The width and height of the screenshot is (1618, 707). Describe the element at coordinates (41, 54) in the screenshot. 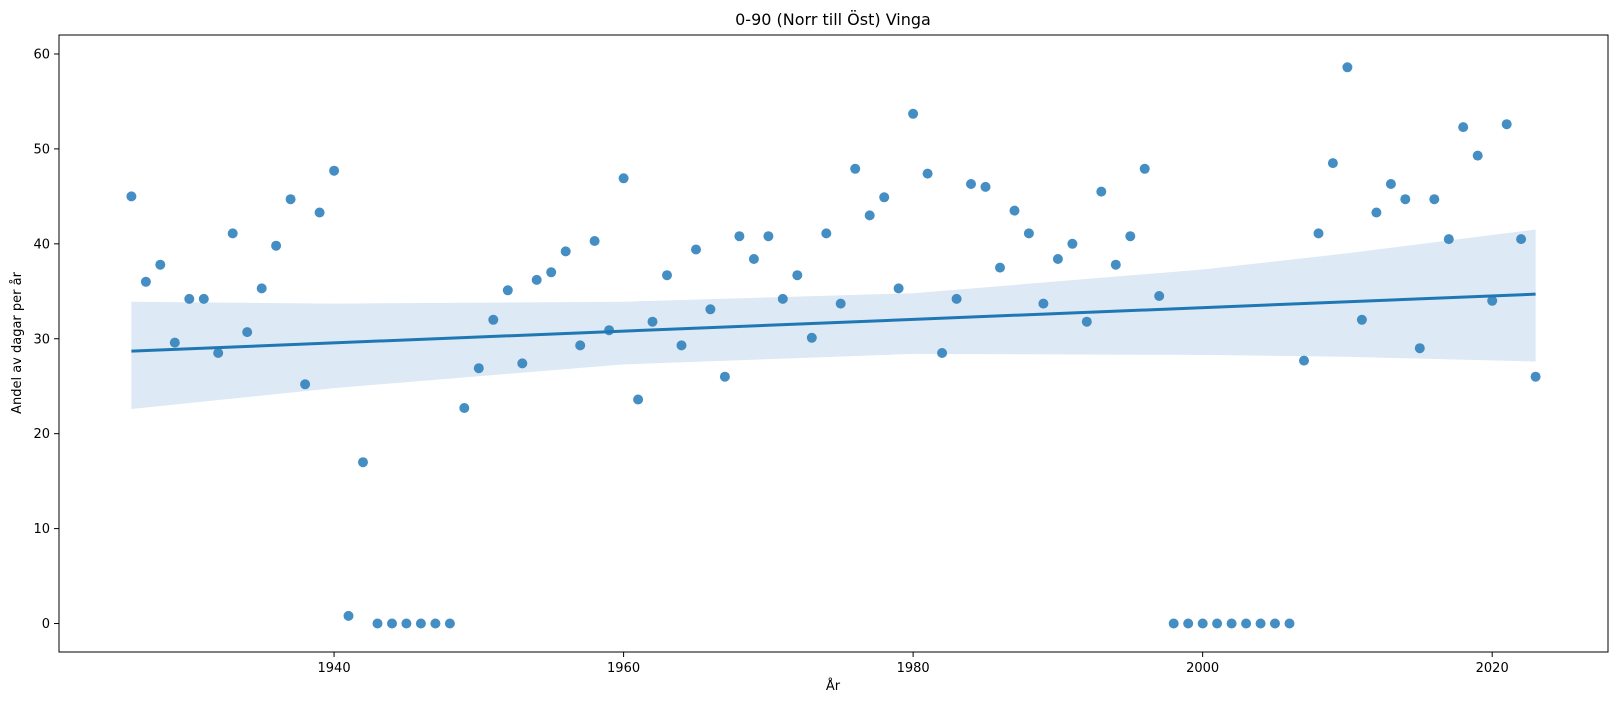

I see `y-tick-label: 60` at that location.